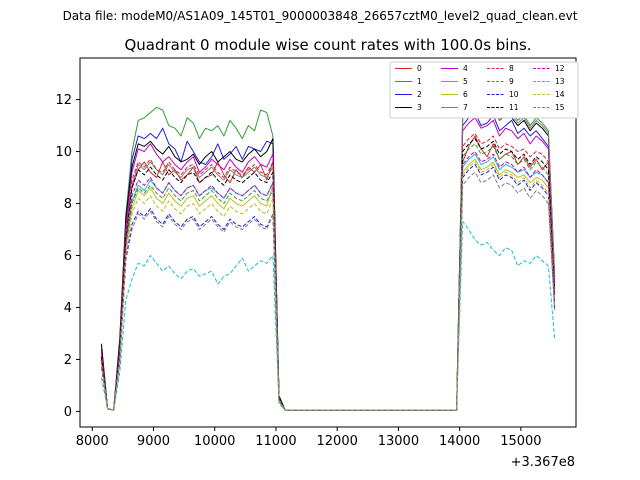  I want to click on legend-label-3: 3, so click(419, 107).